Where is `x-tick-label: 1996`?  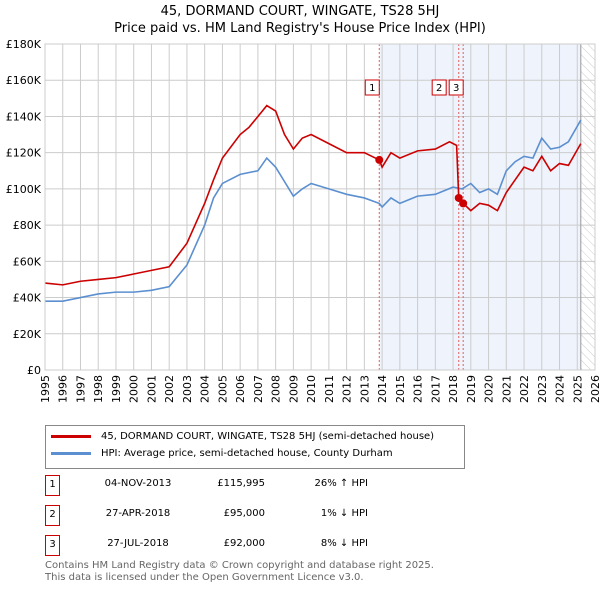
x-tick-label: 1996 is located at coordinates (63, 389).